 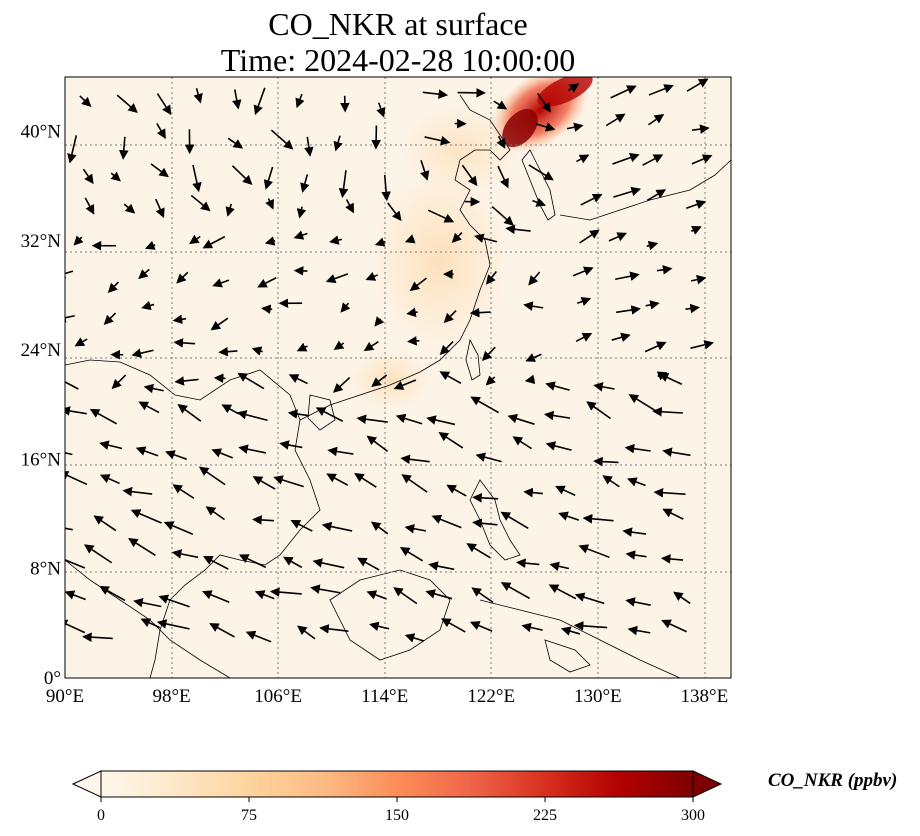 What do you see at coordinates (693, 815) in the screenshot?
I see `colorbar-tick-label: 300` at bounding box center [693, 815].